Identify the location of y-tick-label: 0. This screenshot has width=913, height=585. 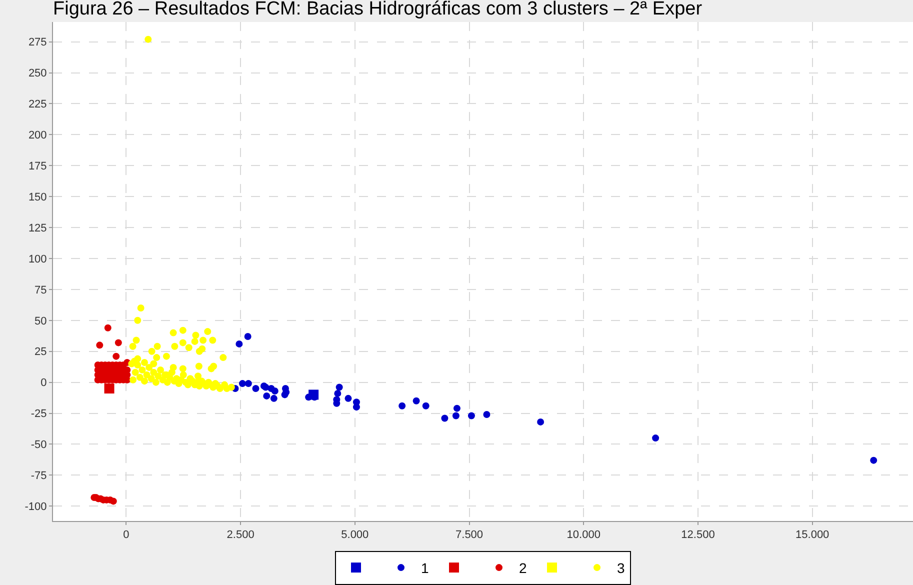
(43, 383).